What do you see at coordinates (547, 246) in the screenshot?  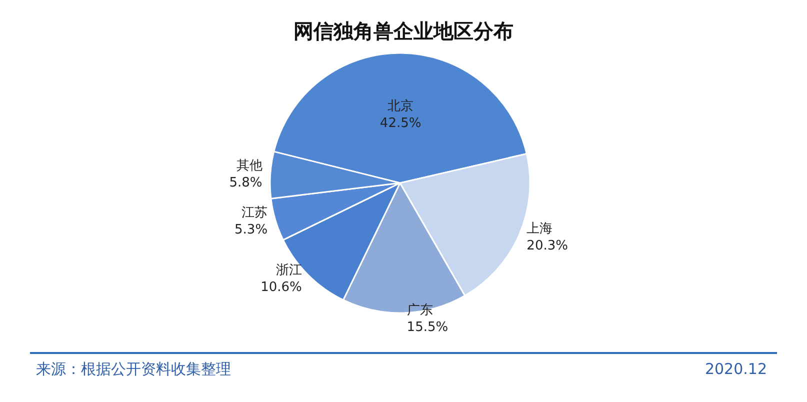 I see `data-label: 20.3%` at bounding box center [547, 246].